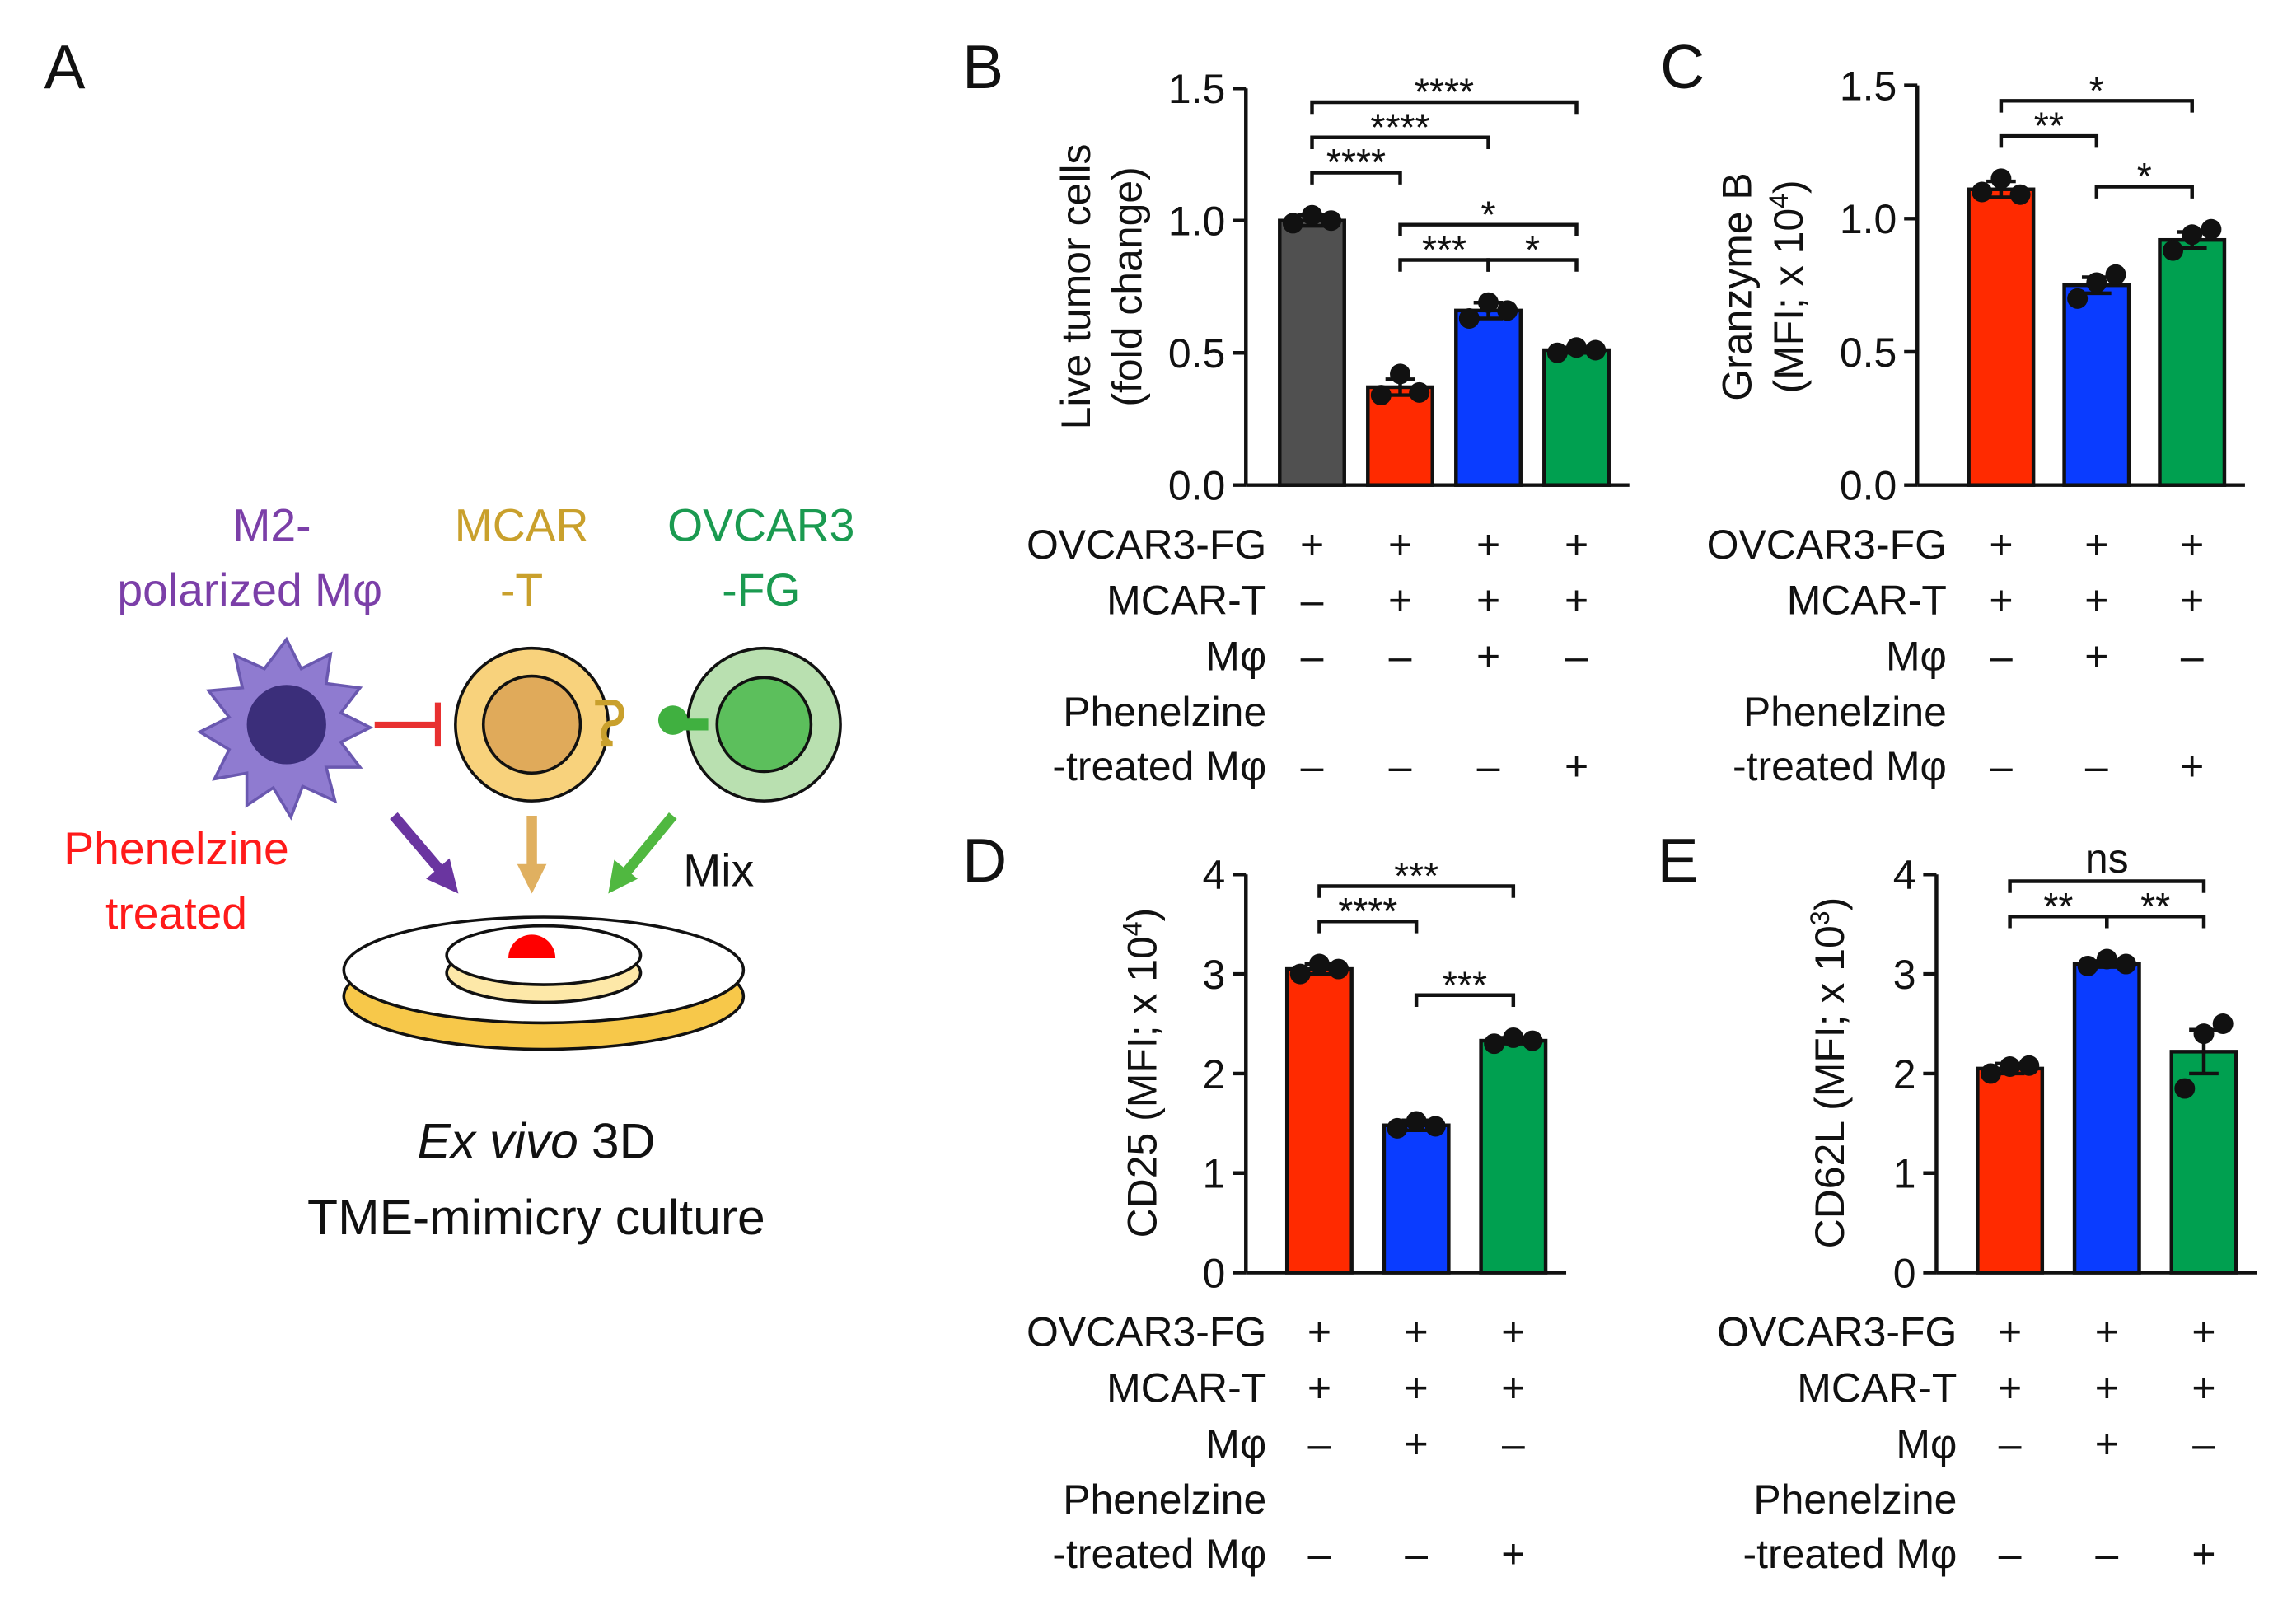 Image resolution: width=2292 pixels, height=1624 pixels. What do you see at coordinates (1215, 1074) in the screenshot?
I see `y-tick-label: 2` at bounding box center [1215, 1074].